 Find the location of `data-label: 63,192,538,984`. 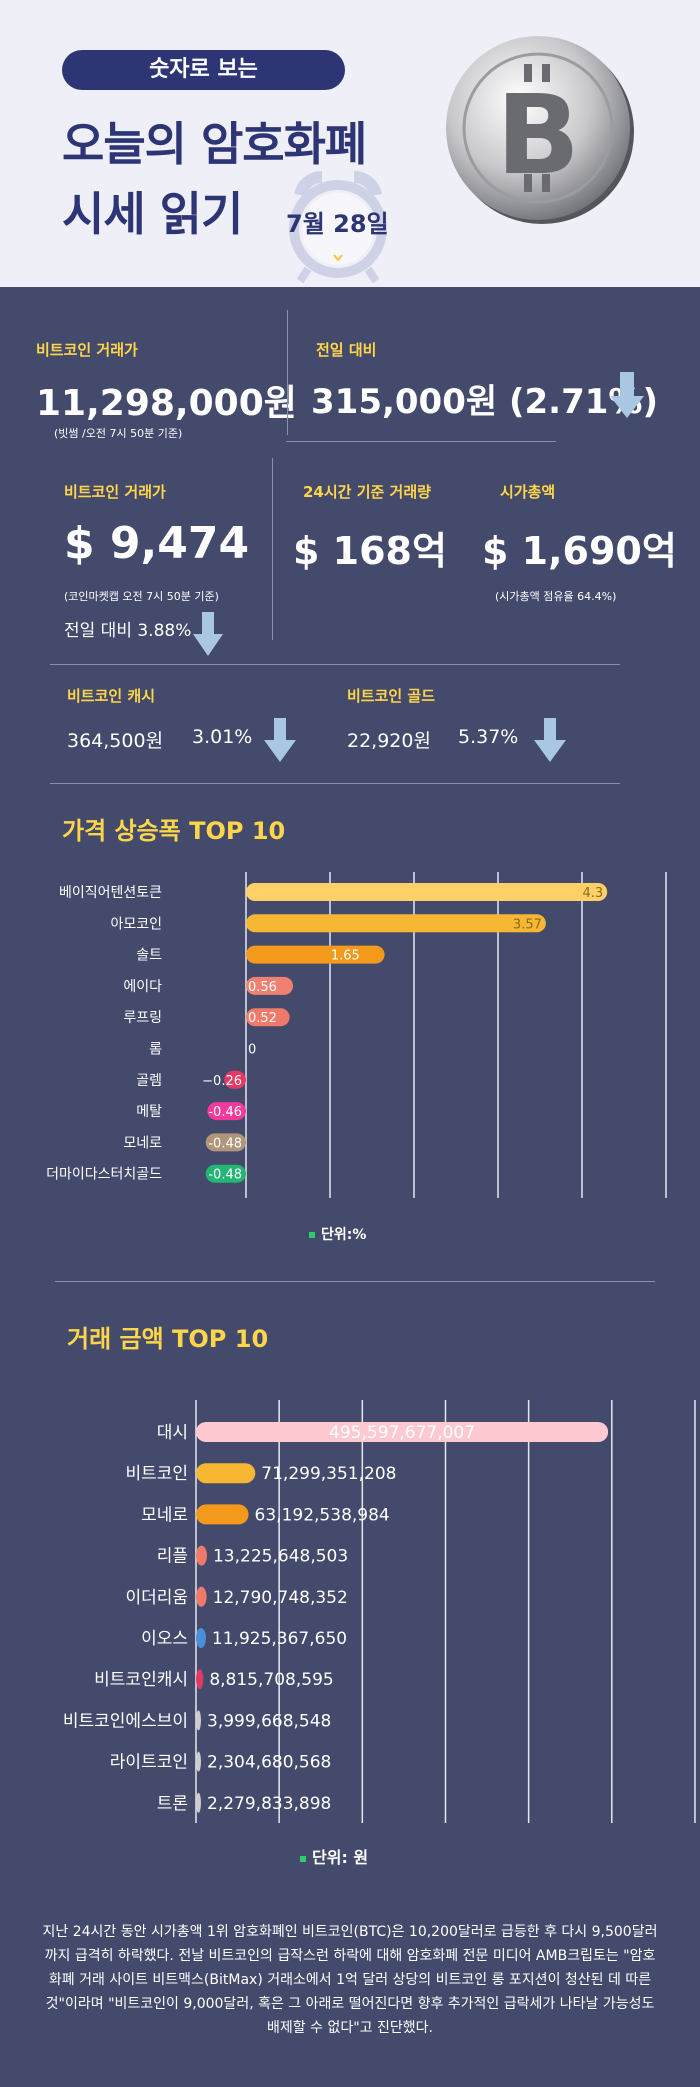

data-label: 63,192,538,984 is located at coordinates (322, 1515).